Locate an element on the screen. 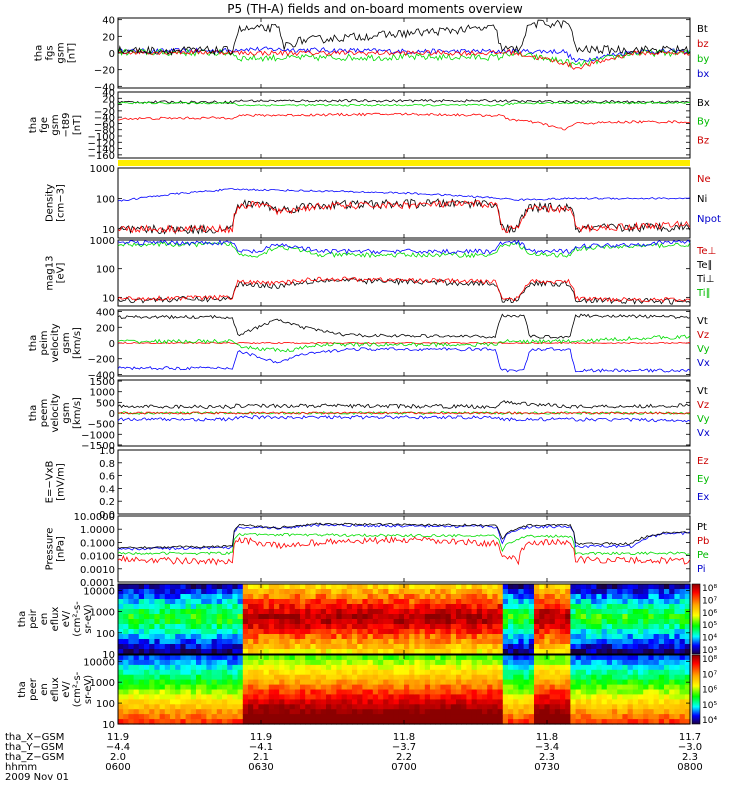  legend-label-vel_peem: Vy is located at coordinates (703, 419).